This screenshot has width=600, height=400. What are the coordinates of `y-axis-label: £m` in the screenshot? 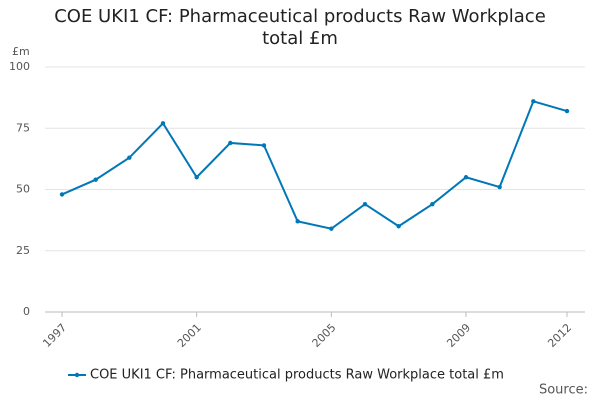 It's located at (21, 51).